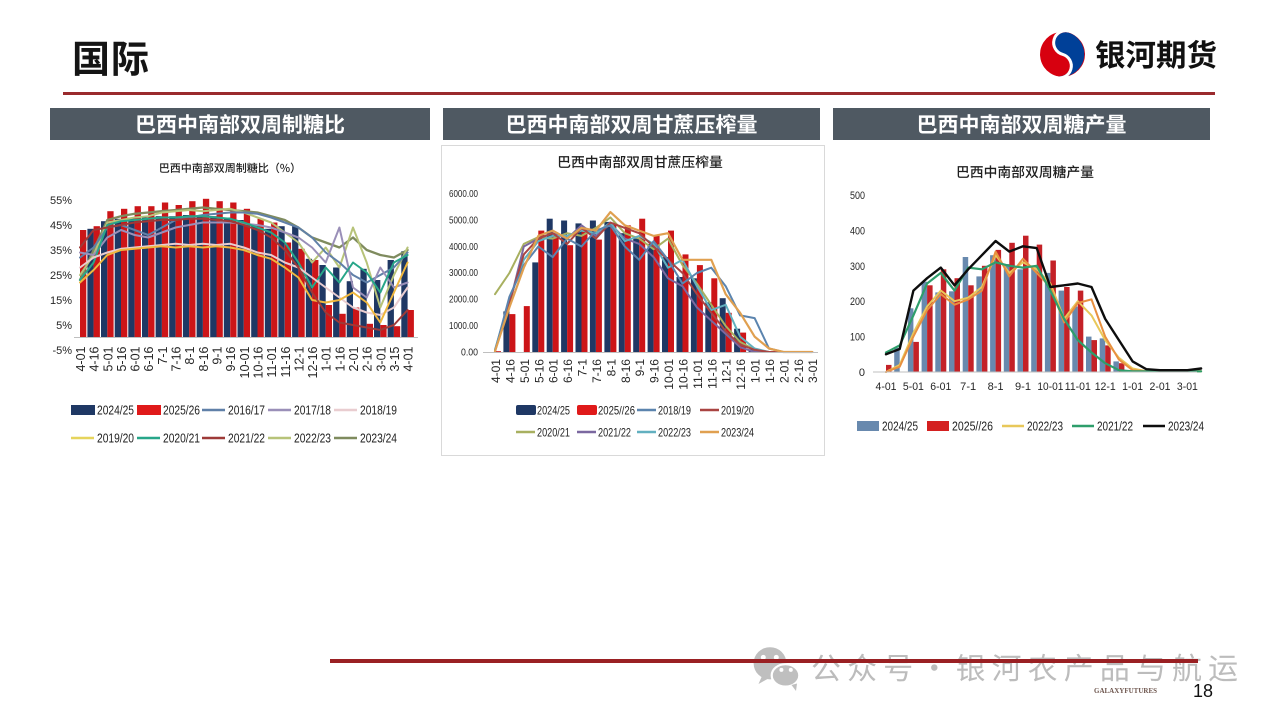 Image resolution: width=1280 pixels, height=720 pixels. What do you see at coordinates (61, 251) in the screenshot?
I see `svg-text: 35%` at bounding box center [61, 251].